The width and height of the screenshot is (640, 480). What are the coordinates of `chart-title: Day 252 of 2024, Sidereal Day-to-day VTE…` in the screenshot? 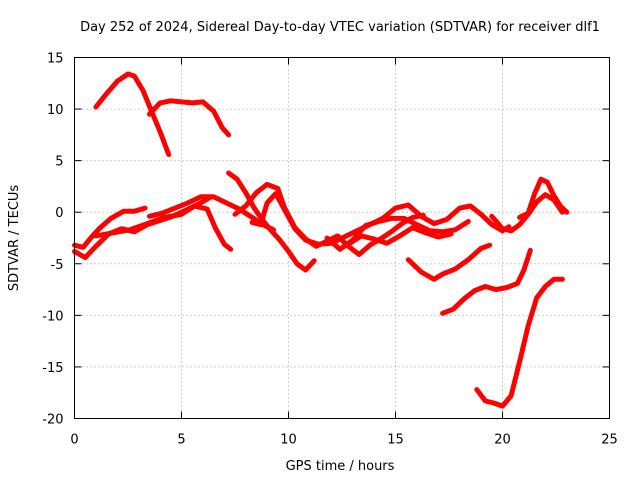 It's located at (340, 27).